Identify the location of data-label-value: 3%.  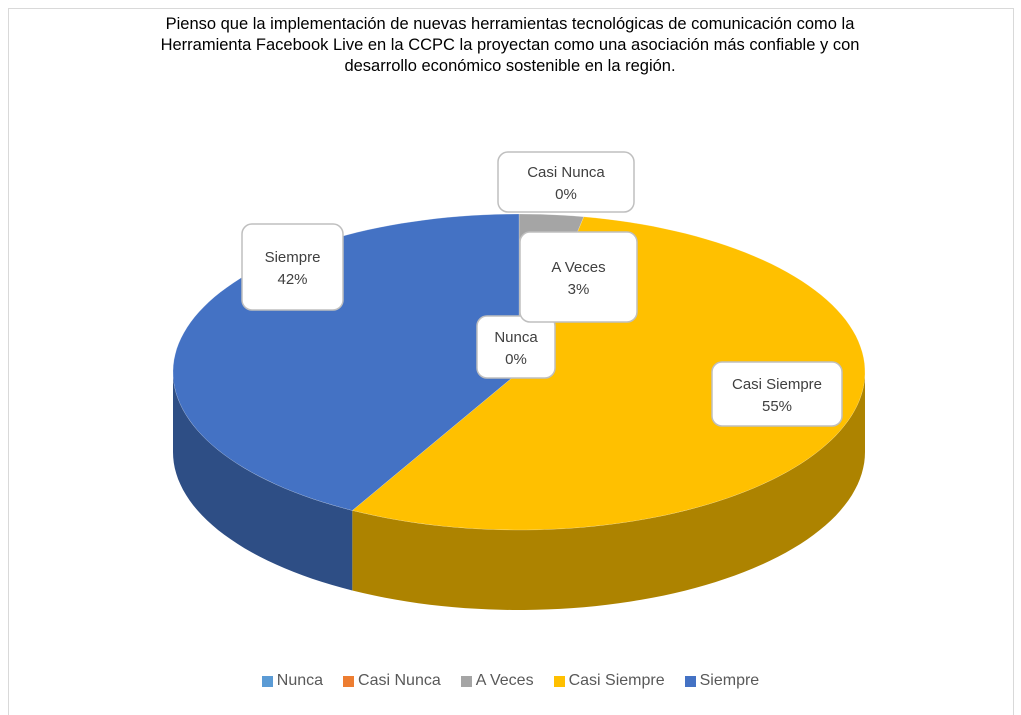
(579, 289).